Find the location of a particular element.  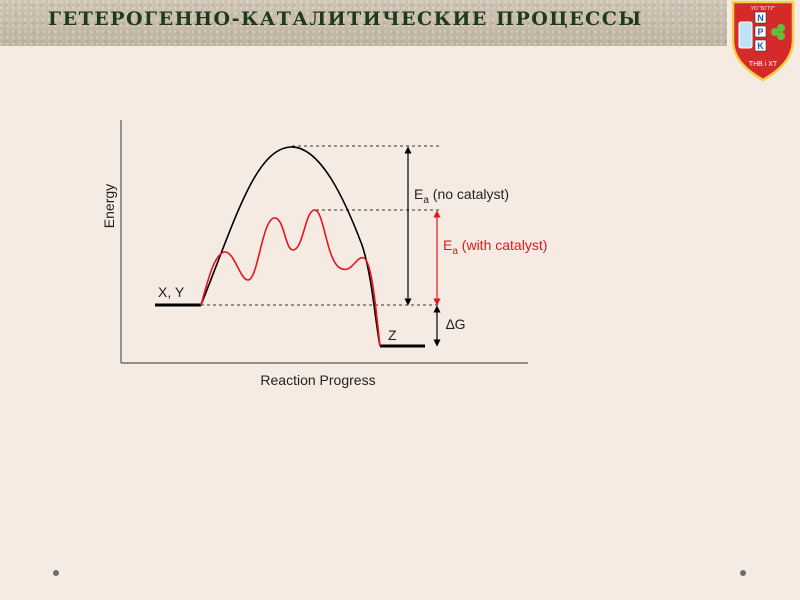

catalyzed-curve is located at coordinates (290, 278).